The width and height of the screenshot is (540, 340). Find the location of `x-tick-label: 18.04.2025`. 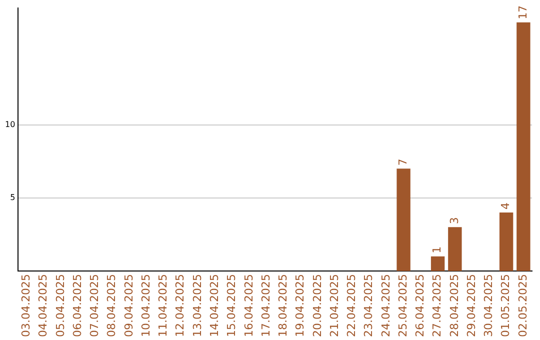

x-tick-label: 18.04.2025 is located at coordinates (283, 306).